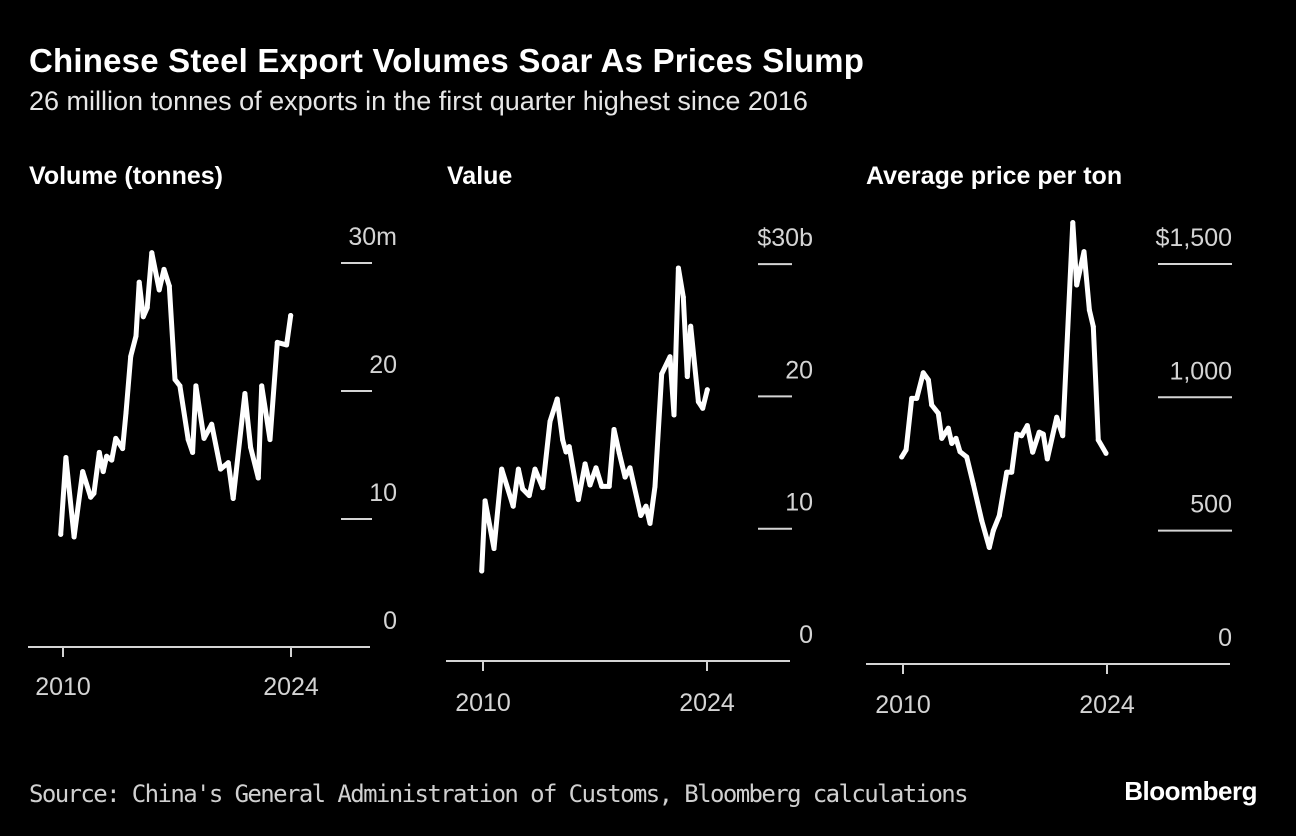  Describe the element at coordinates (903, 705) in the screenshot. I see `price-x-tick-label: 2010` at that location.